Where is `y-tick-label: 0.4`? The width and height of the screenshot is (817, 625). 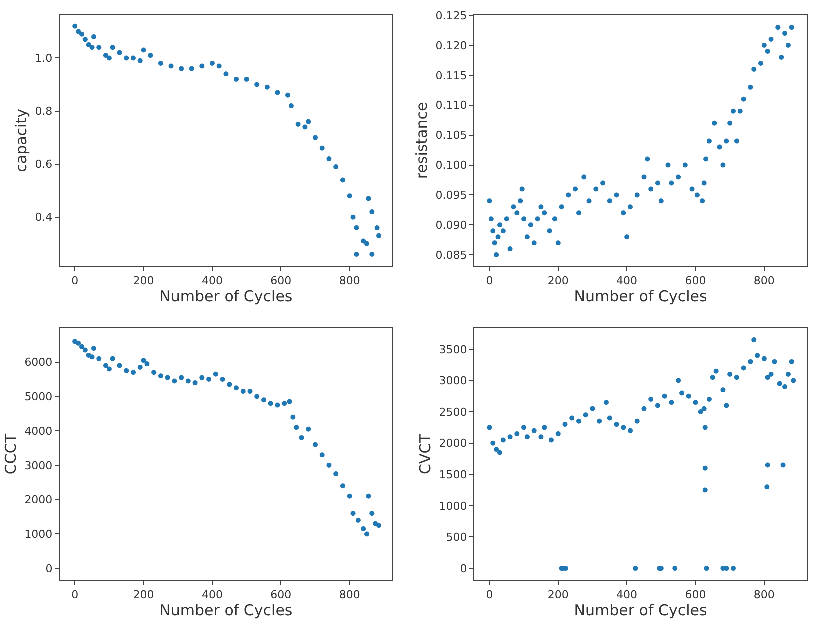 y-tick-label: 0.4 is located at coordinates (44, 217).